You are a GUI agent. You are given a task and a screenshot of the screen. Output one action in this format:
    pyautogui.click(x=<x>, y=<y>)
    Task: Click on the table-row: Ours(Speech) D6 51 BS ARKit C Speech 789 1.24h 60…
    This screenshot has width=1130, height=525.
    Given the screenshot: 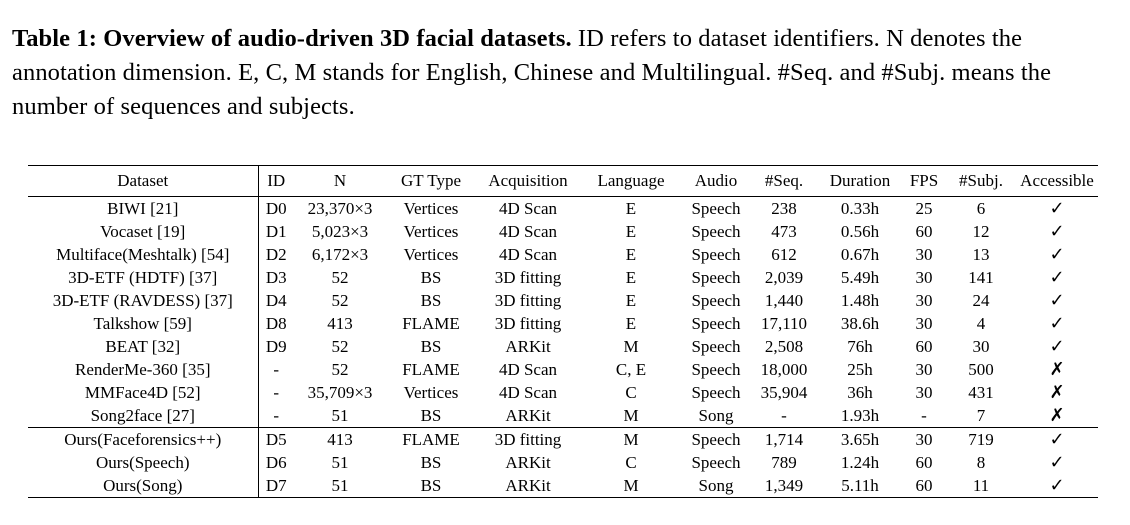 What is the action you would take?
    pyautogui.click(x=563, y=462)
    